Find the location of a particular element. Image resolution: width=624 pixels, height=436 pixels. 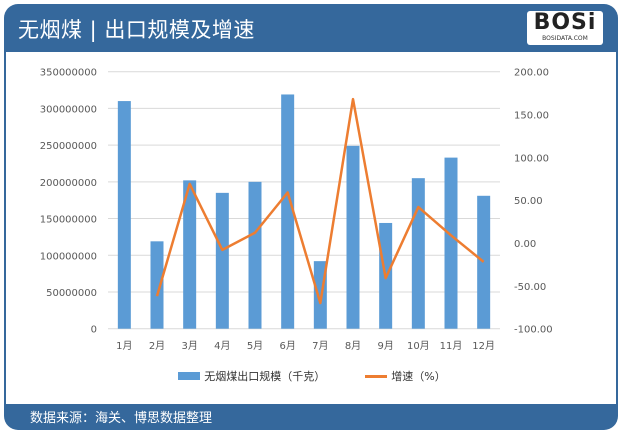

x-tick-label: 9月 is located at coordinates (385, 346).